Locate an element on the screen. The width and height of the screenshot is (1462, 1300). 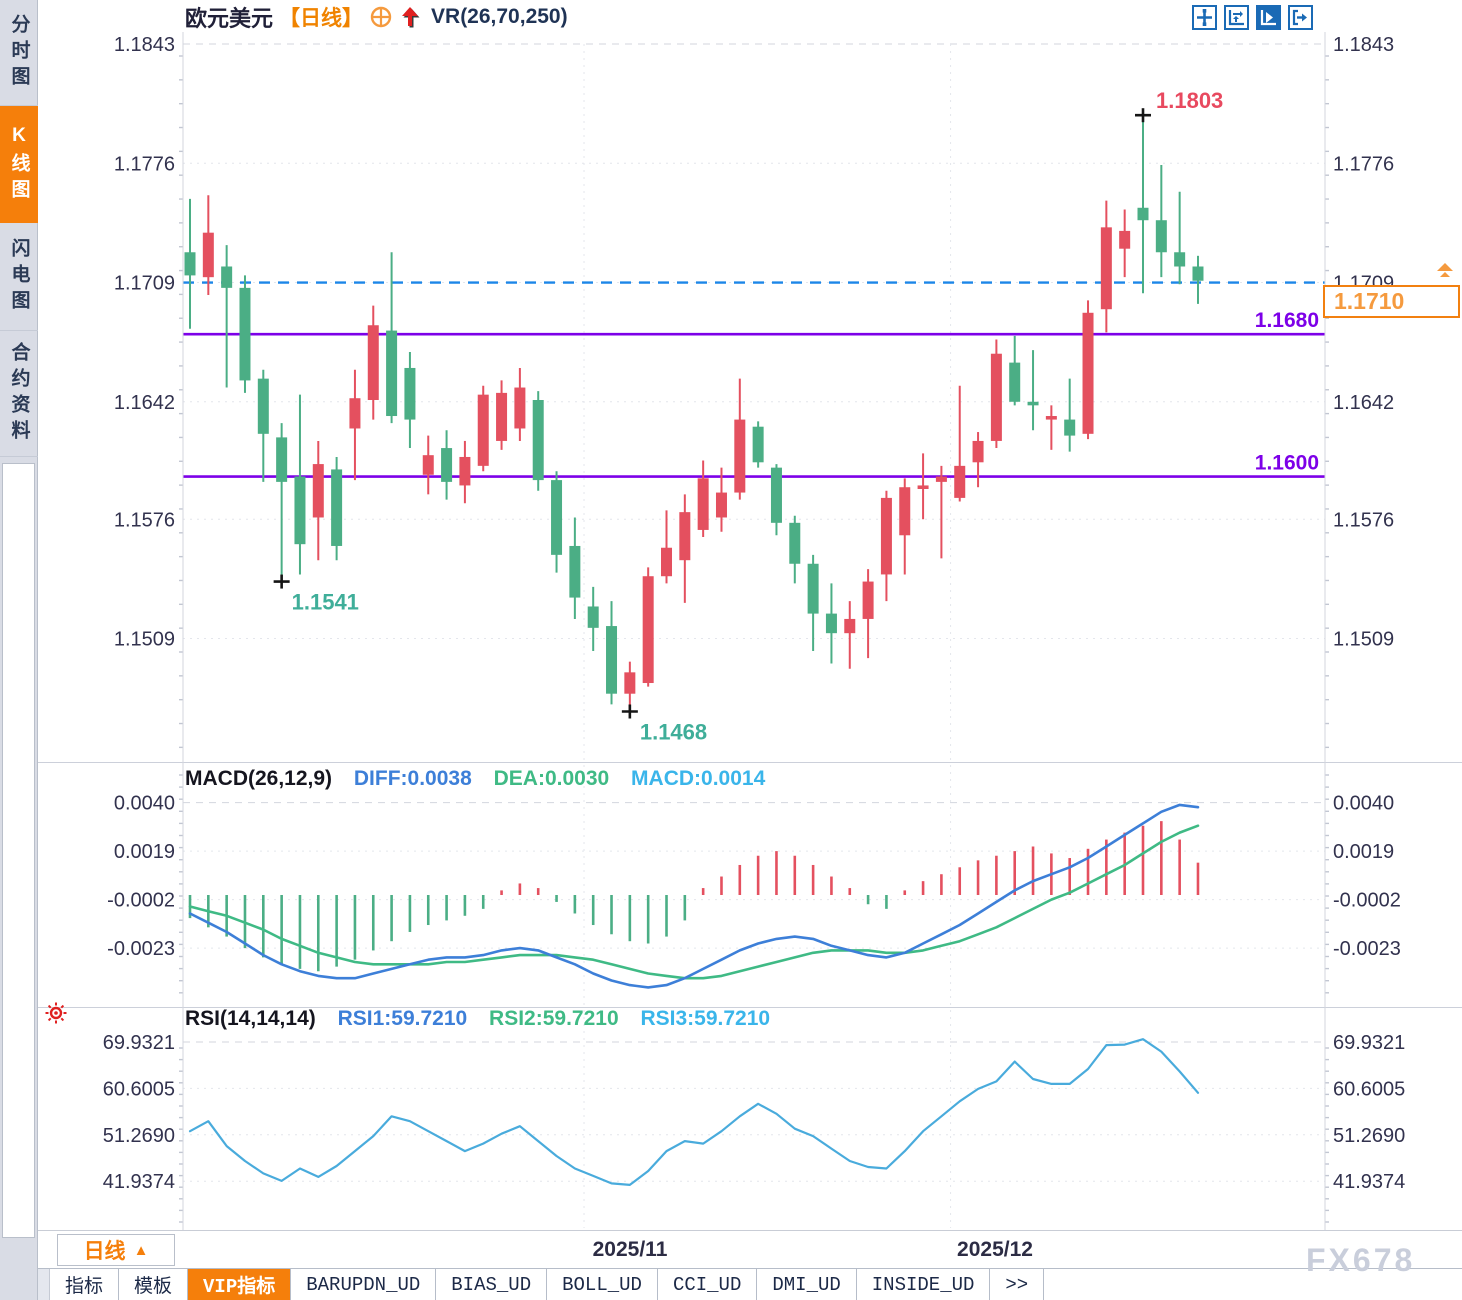
price-axis-label-right: 1.1642 is located at coordinates (1363, 403).